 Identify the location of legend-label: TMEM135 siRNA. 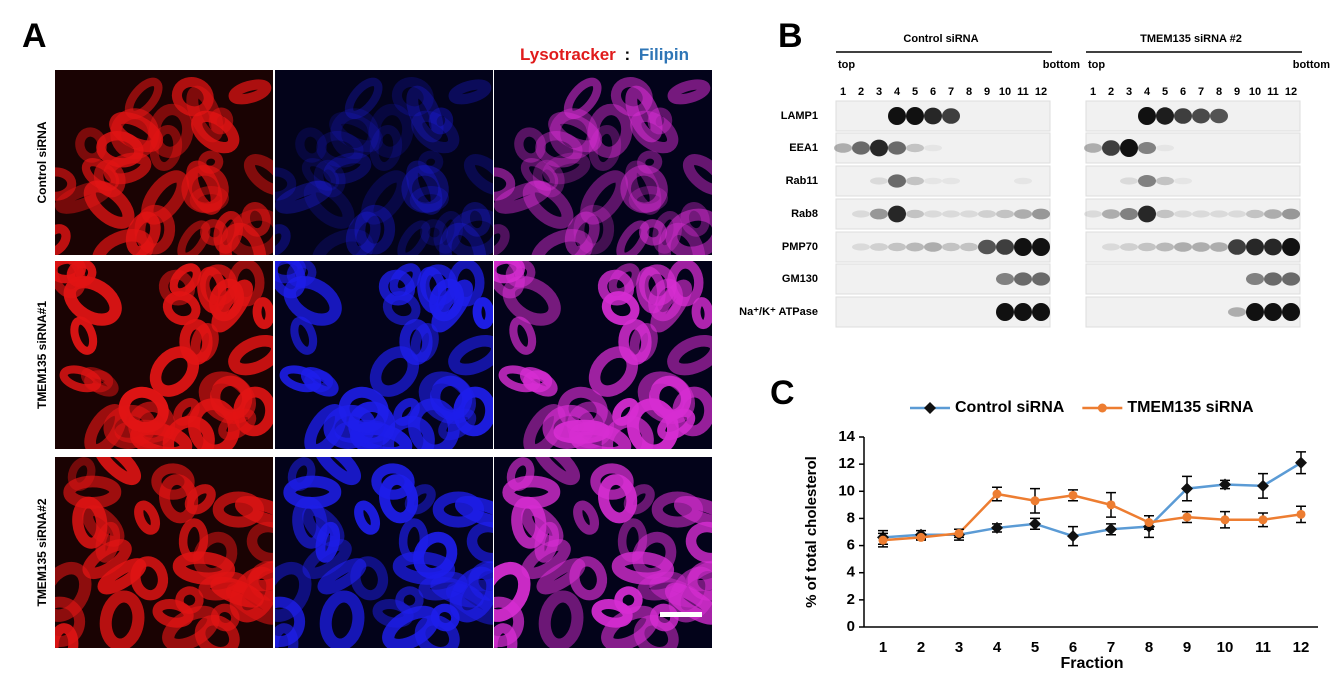
(1190, 407).